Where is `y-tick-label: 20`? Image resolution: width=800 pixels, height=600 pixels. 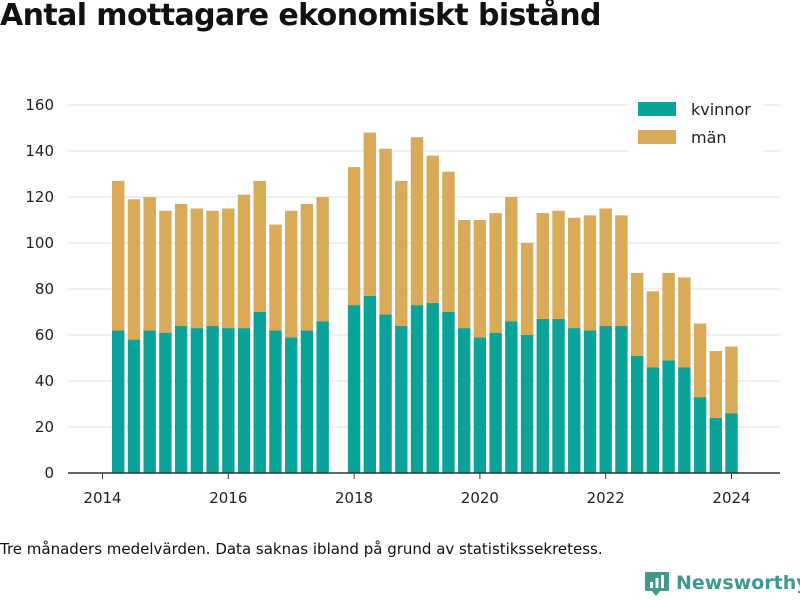
y-tick-label: 20 is located at coordinates (44, 427).